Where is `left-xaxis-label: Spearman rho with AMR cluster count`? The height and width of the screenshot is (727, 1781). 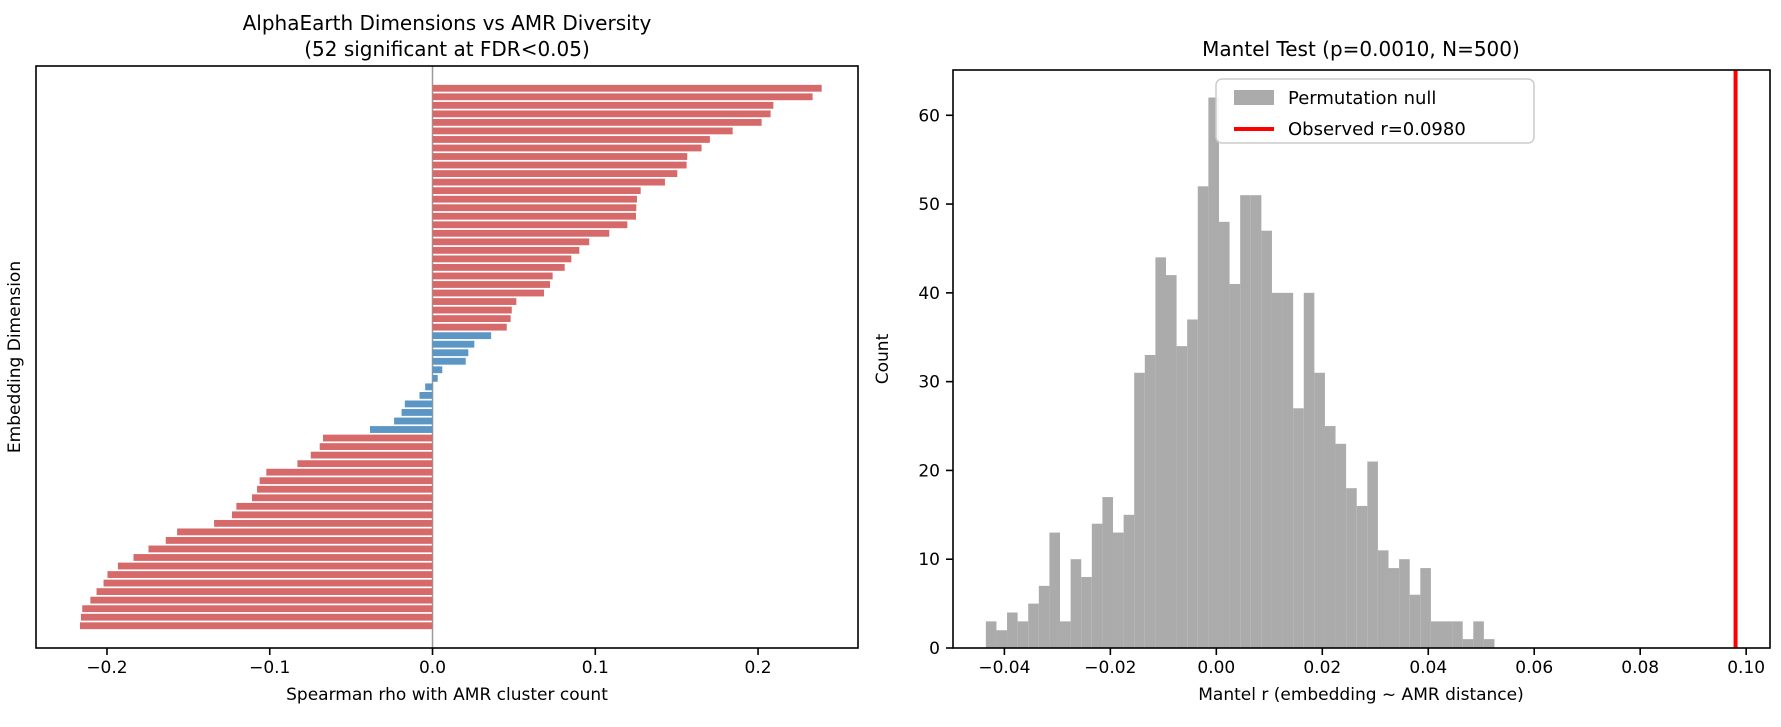
left-xaxis-label: Spearman rho with AMR cluster count is located at coordinates (447, 695).